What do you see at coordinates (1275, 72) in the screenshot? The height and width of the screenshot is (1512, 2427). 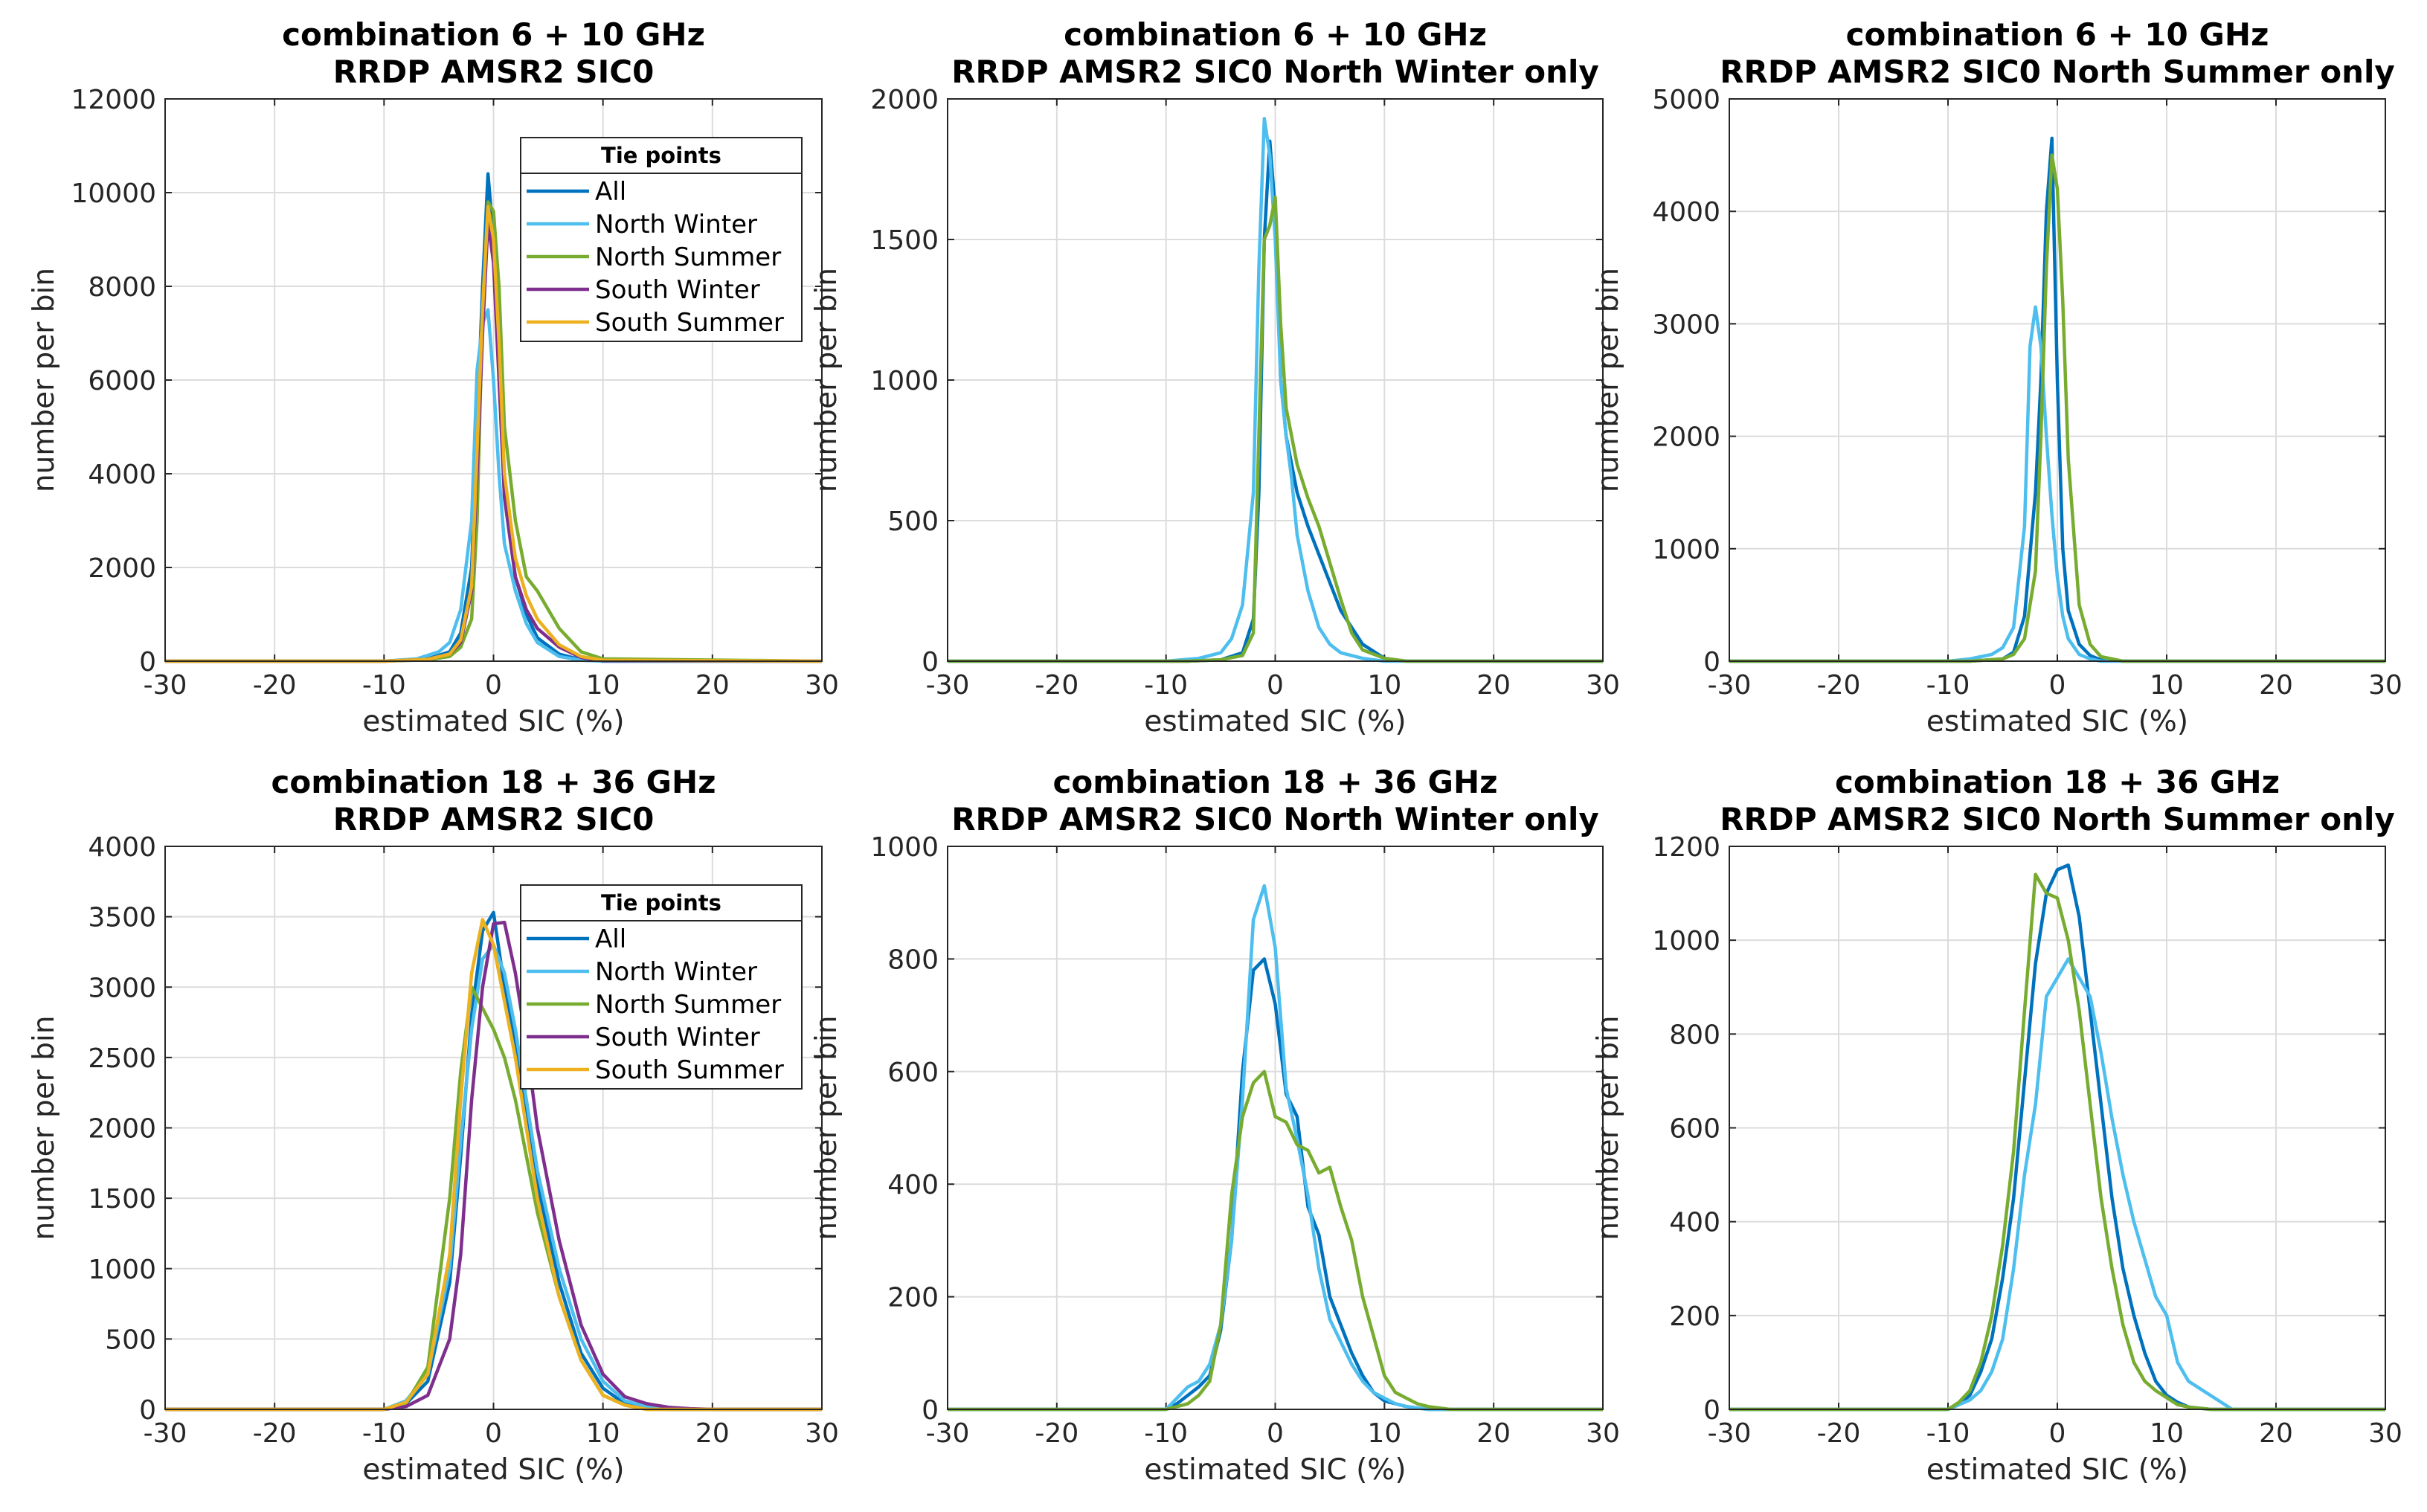 I see `chart-subtitle: RRDP AMSR2 SIC0 North Winter only` at bounding box center [1275, 72].